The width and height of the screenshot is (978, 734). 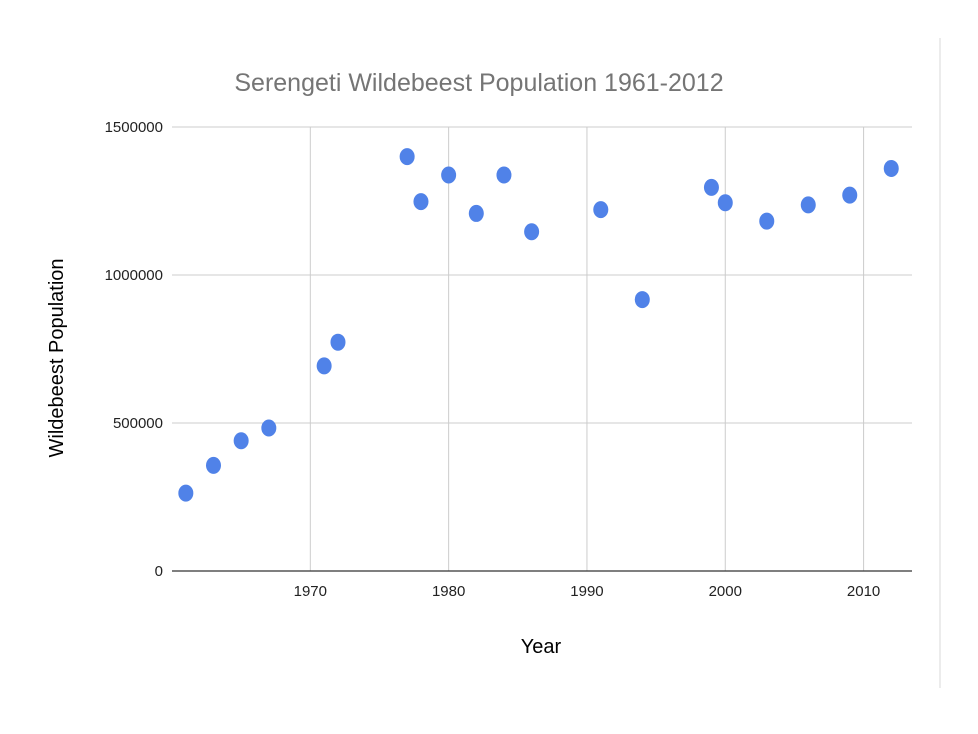 I want to click on x-tick-labels: 1970 1980 1990 2000 2010, so click(x=587, y=591).